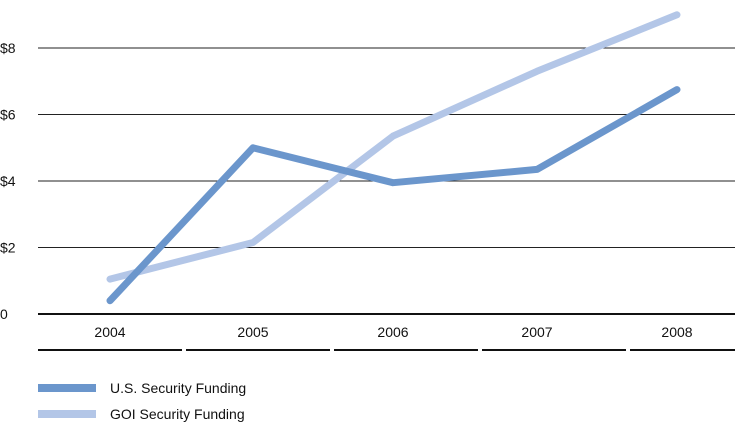  Describe the element at coordinates (392, 332) in the screenshot. I see `x-tick-label-2006: 2006` at that location.